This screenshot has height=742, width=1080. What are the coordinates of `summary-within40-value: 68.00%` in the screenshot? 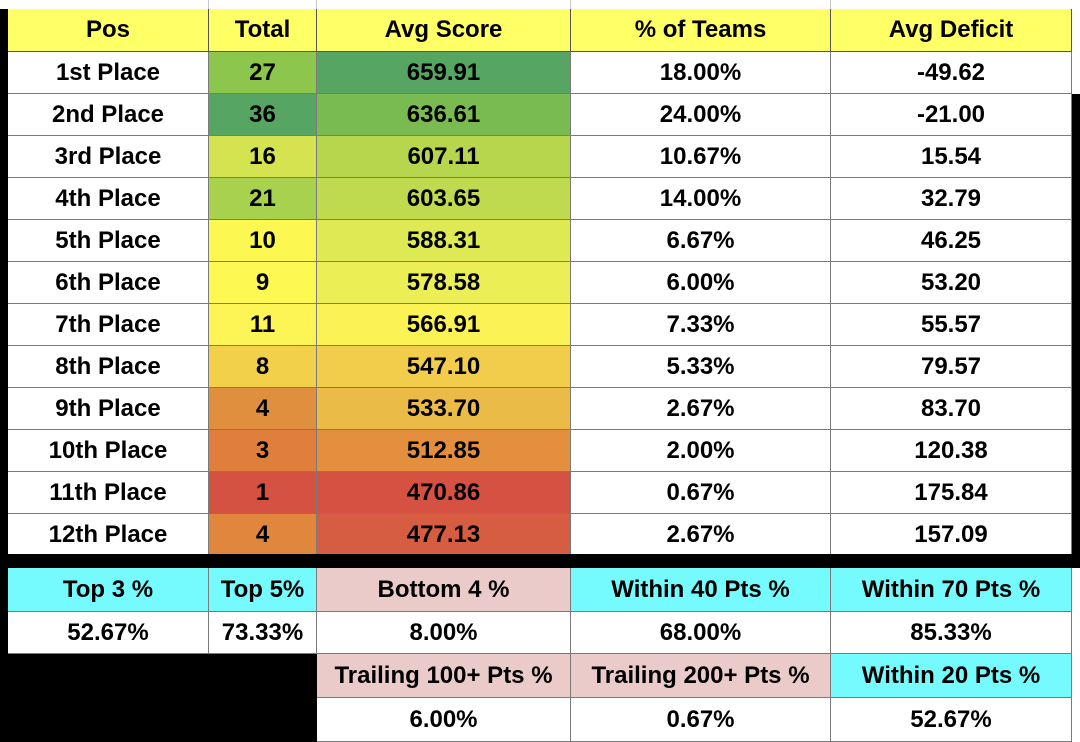 It's located at (701, 633).